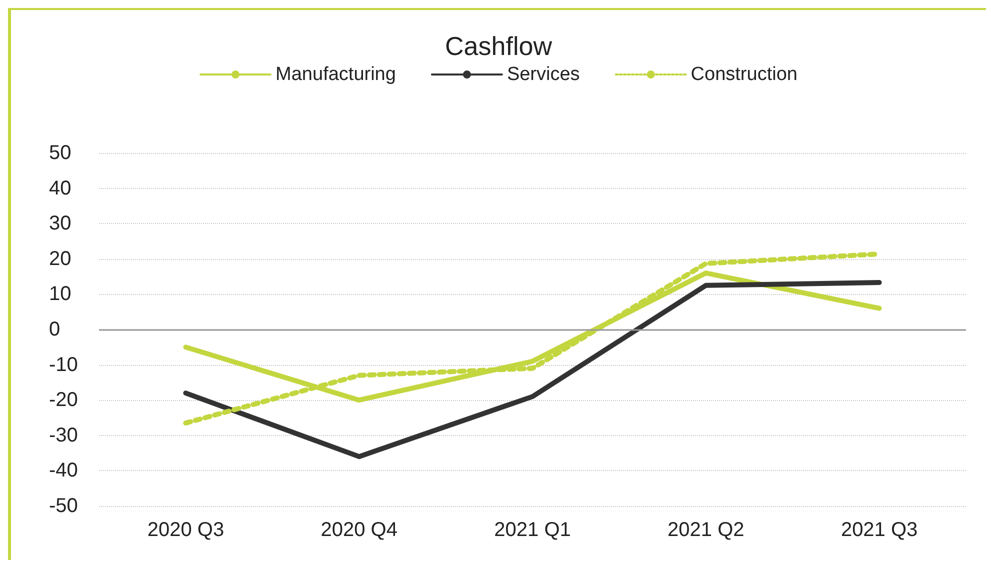 The image size is (991, 566). I want to click on x-tick-label: 2021 Q1, so click(532, 530).